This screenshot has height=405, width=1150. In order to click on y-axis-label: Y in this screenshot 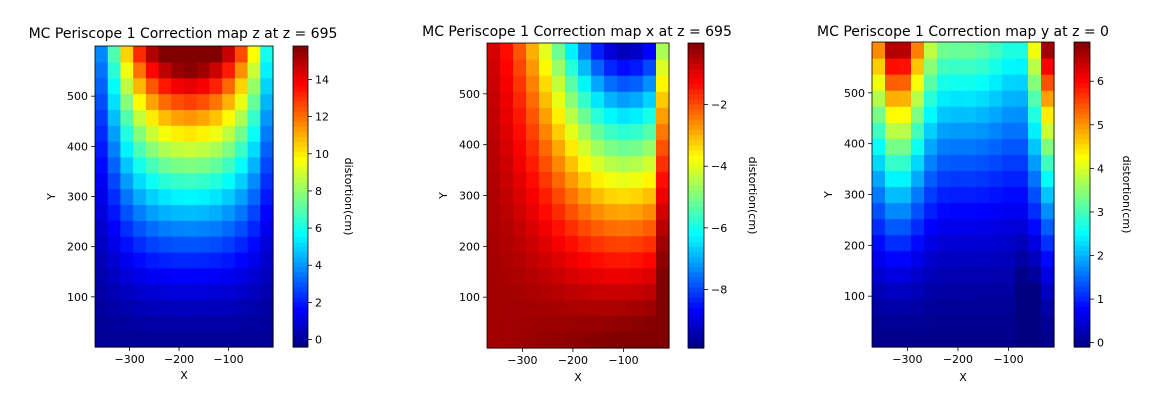, I will do `click(51, 197)`.